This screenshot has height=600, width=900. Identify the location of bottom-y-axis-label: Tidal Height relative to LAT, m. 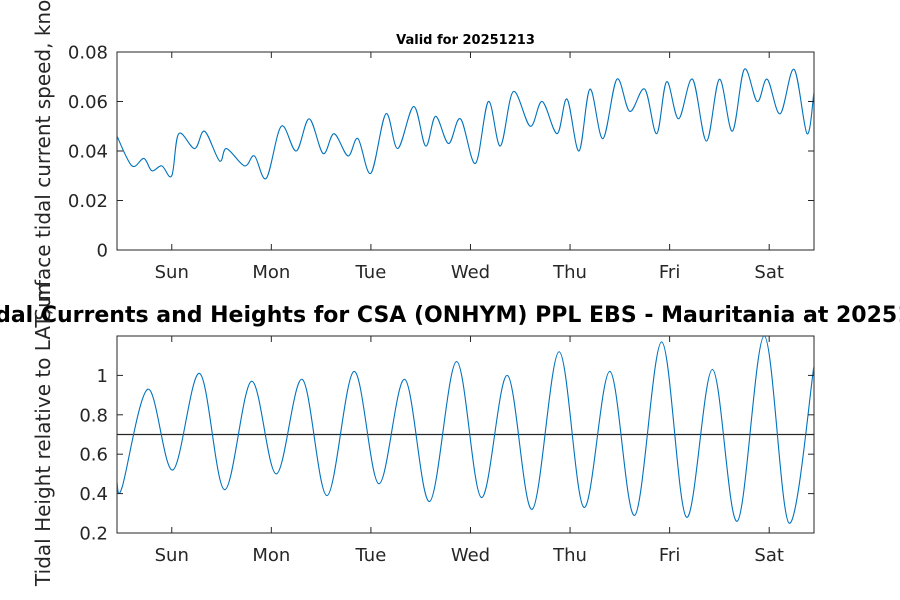
(43, 435).